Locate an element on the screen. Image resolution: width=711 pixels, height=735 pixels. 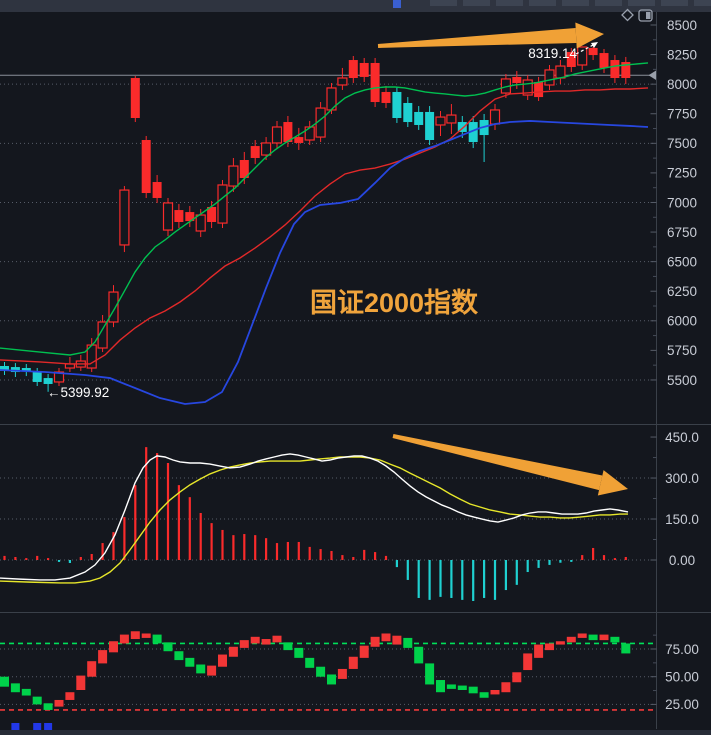
axis-label: 25.00 is located at coordinates (682, 704).